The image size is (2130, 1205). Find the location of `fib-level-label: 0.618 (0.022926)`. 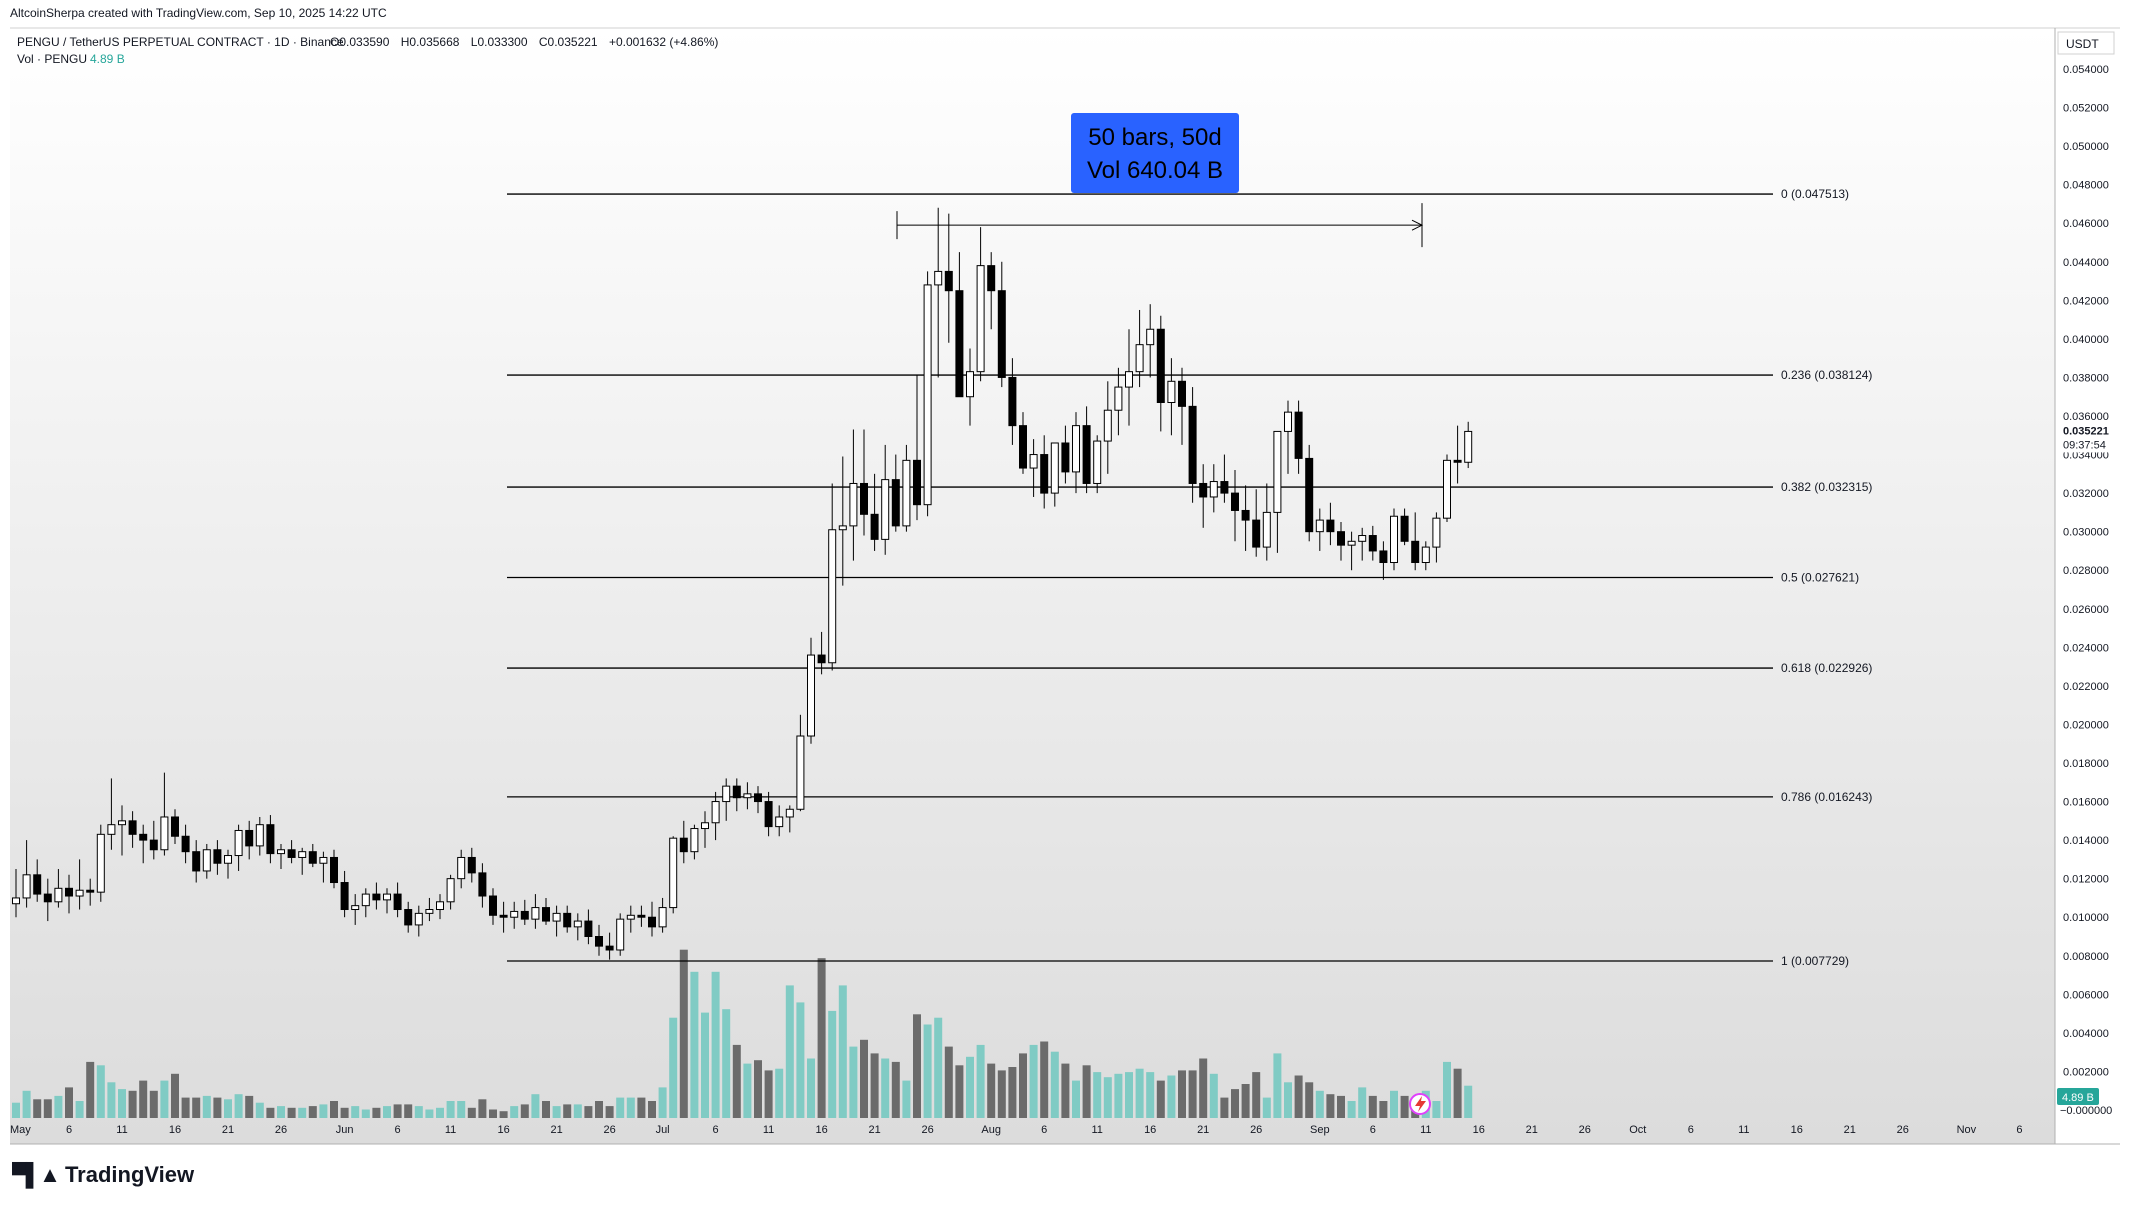

fib-level-label: 0.618 (0.022926) is located at coordinates (1826, 668).